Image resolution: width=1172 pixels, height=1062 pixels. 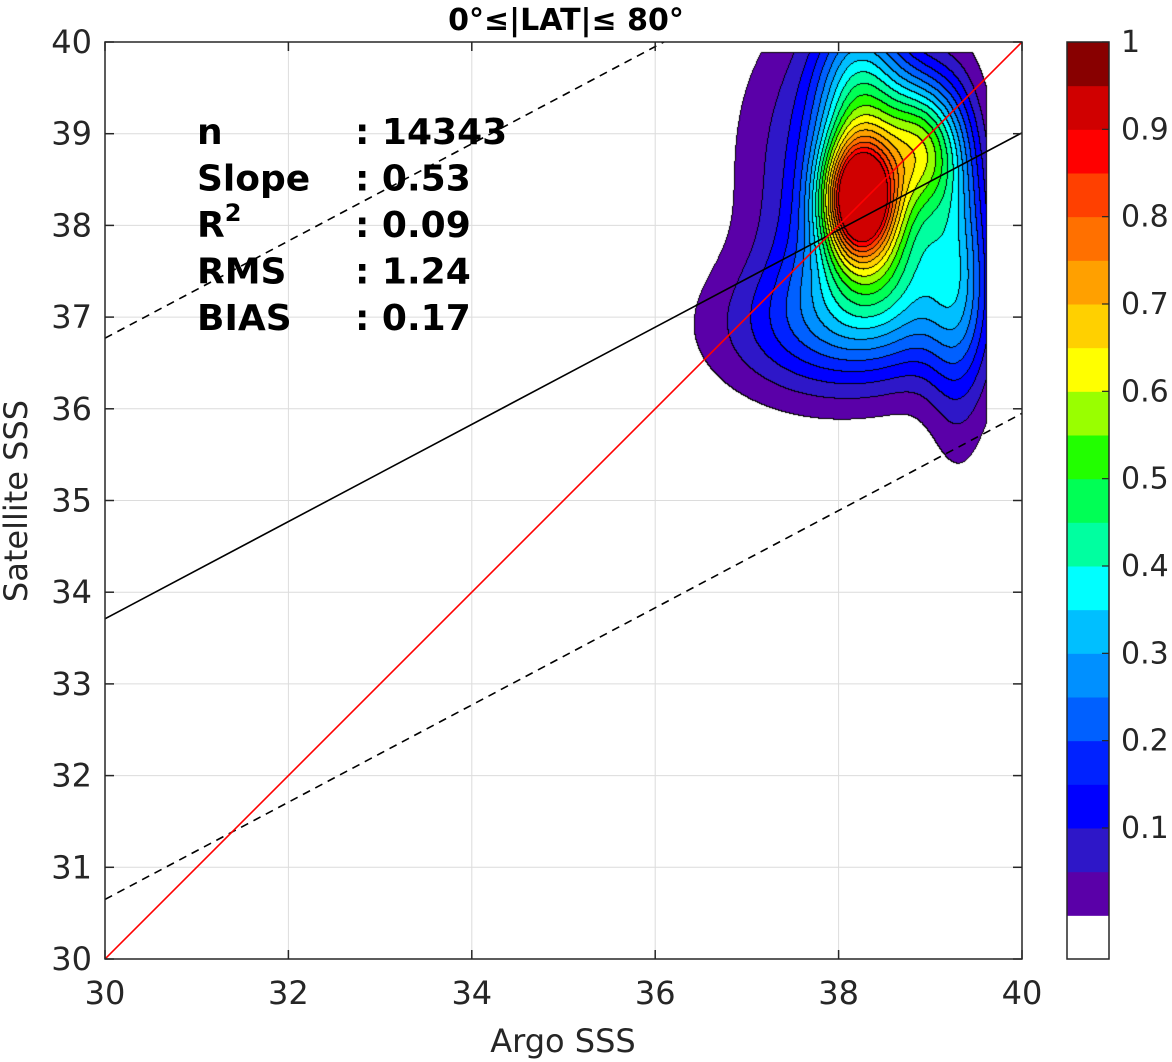 I want to click on x-tick-label: 36, so click(x=655, y=993).